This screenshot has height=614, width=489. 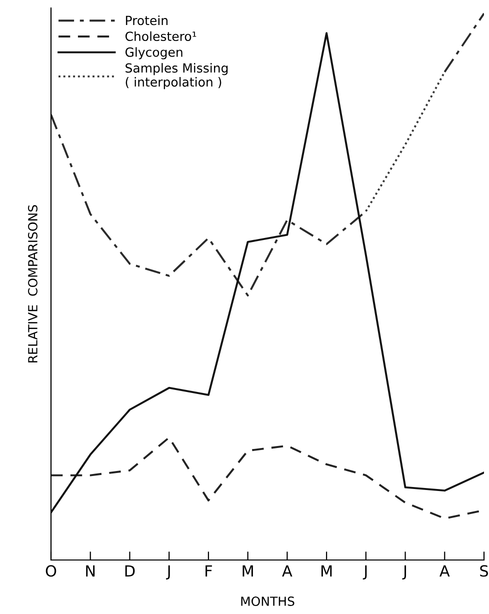 I want to click on x-tick-label: O, so click(x=51, y=571).